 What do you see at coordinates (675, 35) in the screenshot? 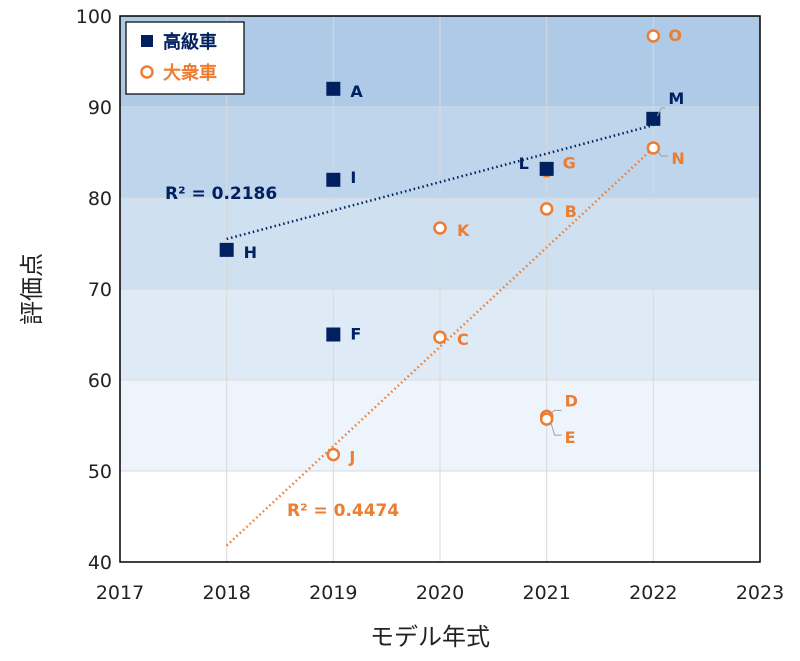
I see `point-label-O: O` at bounding box center [675, 35].